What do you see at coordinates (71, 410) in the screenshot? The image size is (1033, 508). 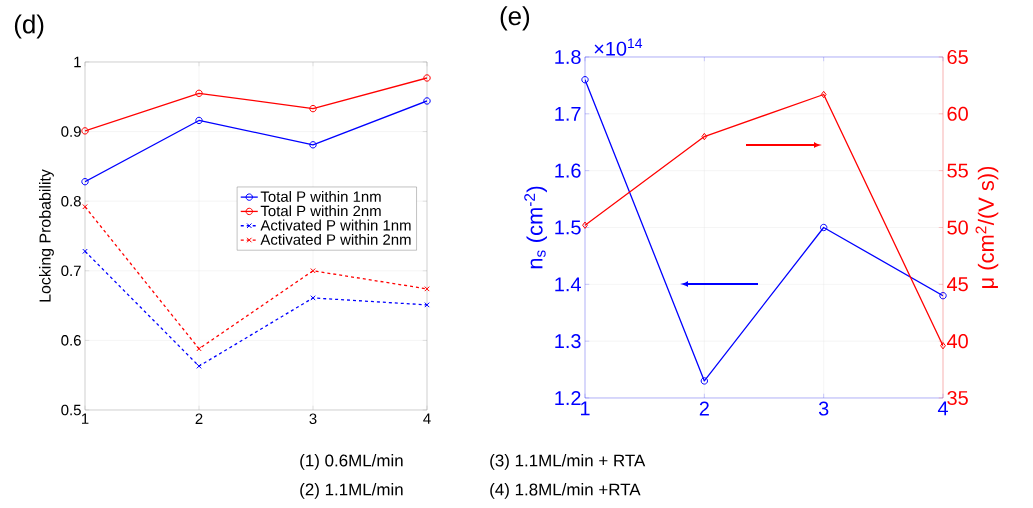 I see `y-tick-label: 0.5` at bounding box center [71, 410].